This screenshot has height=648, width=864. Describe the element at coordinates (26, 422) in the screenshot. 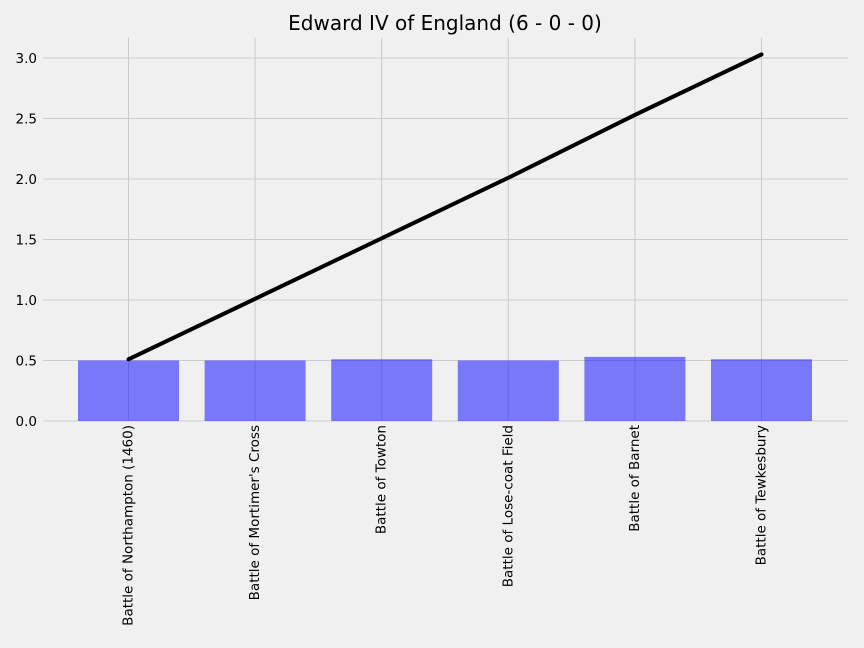

I see `y-tick-label: 0.0` at that location.